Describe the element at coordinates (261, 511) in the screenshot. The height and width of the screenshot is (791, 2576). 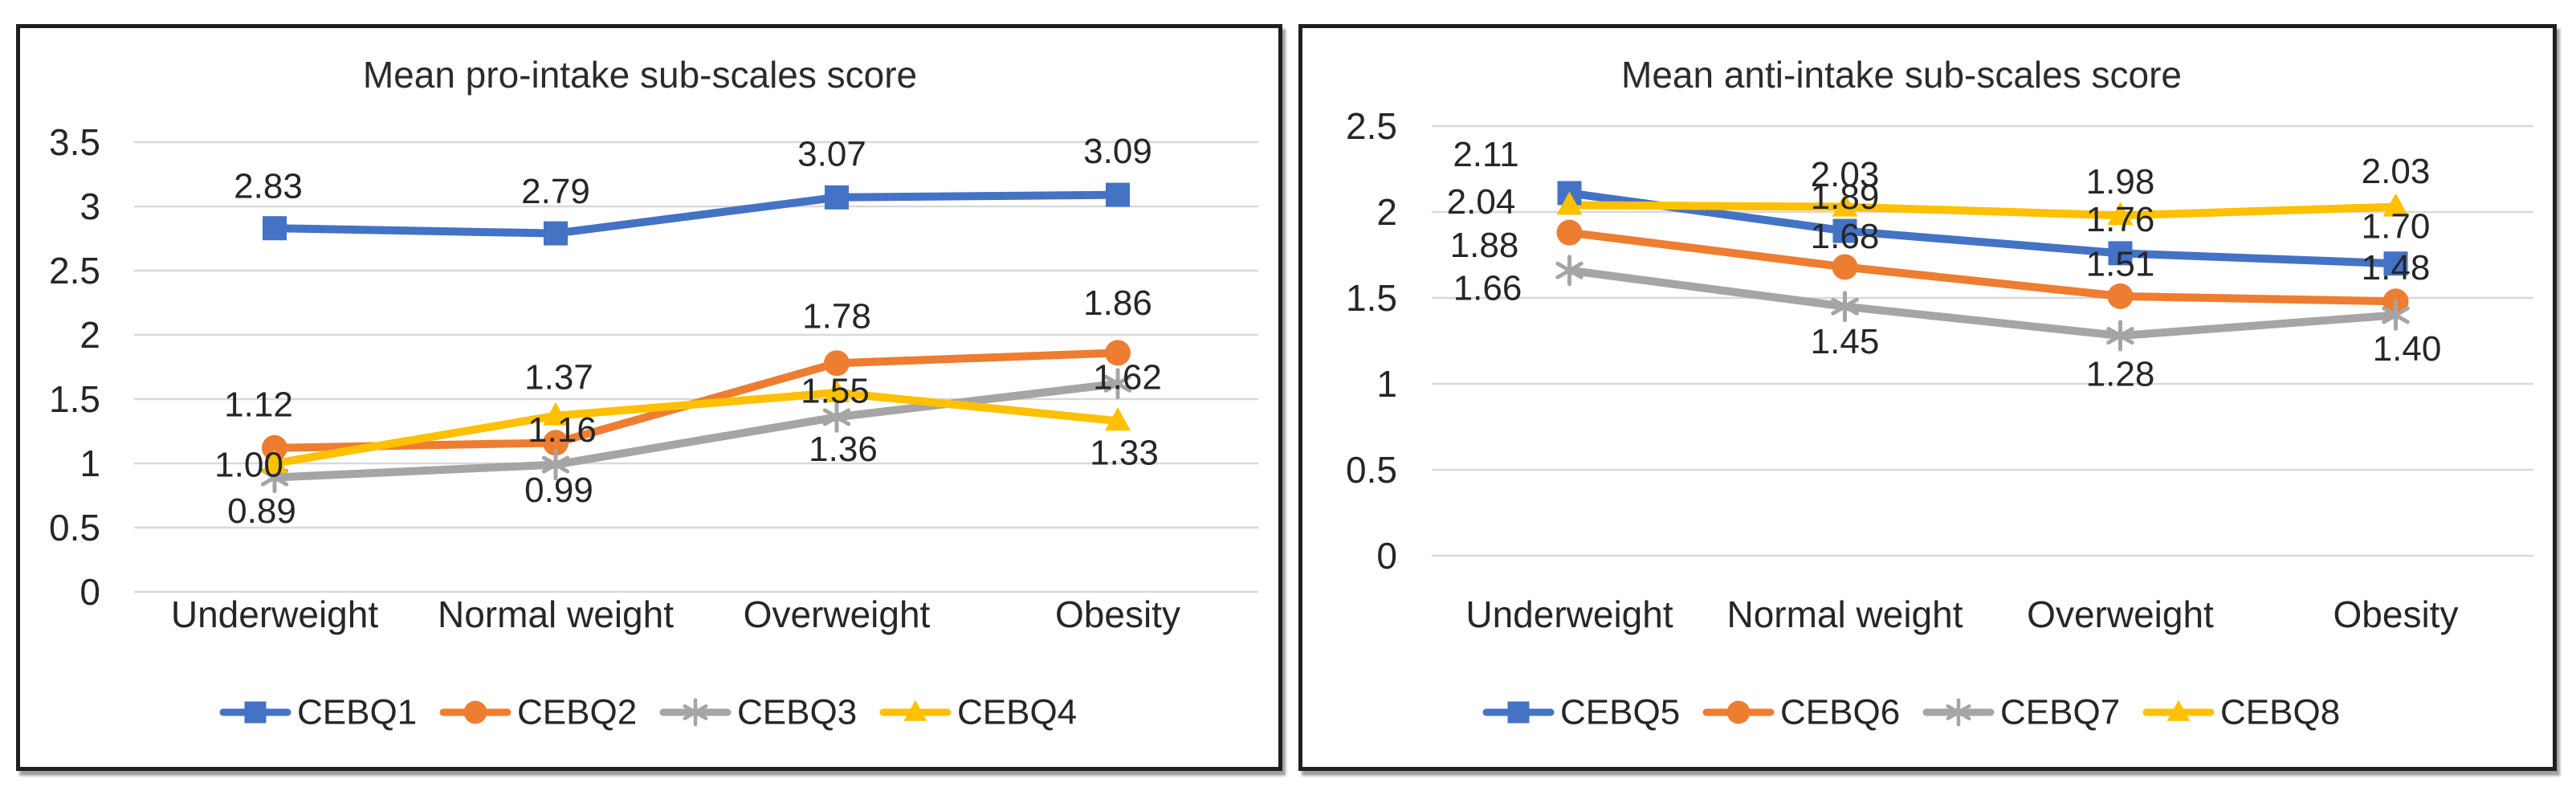
I see `data-label: 0.89` at that location.